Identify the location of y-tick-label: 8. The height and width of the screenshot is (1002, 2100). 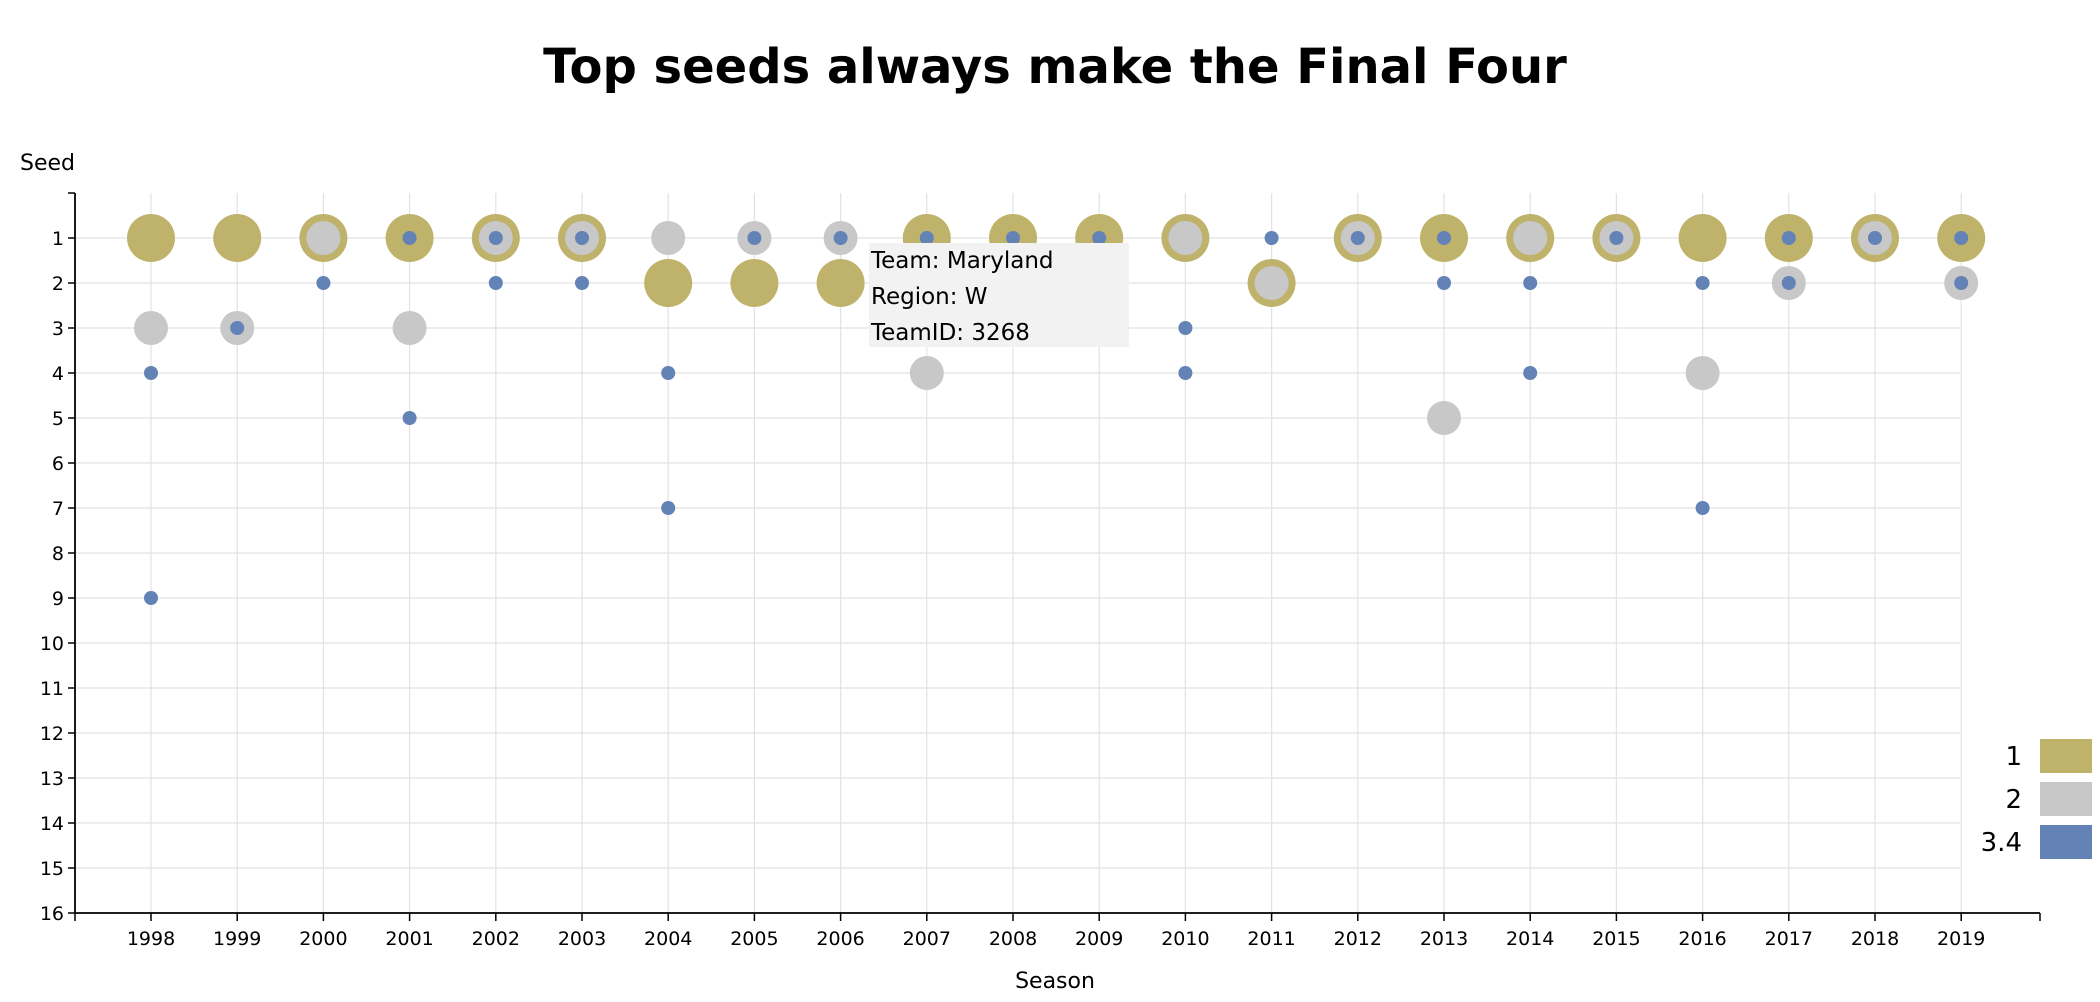
(58, 554).